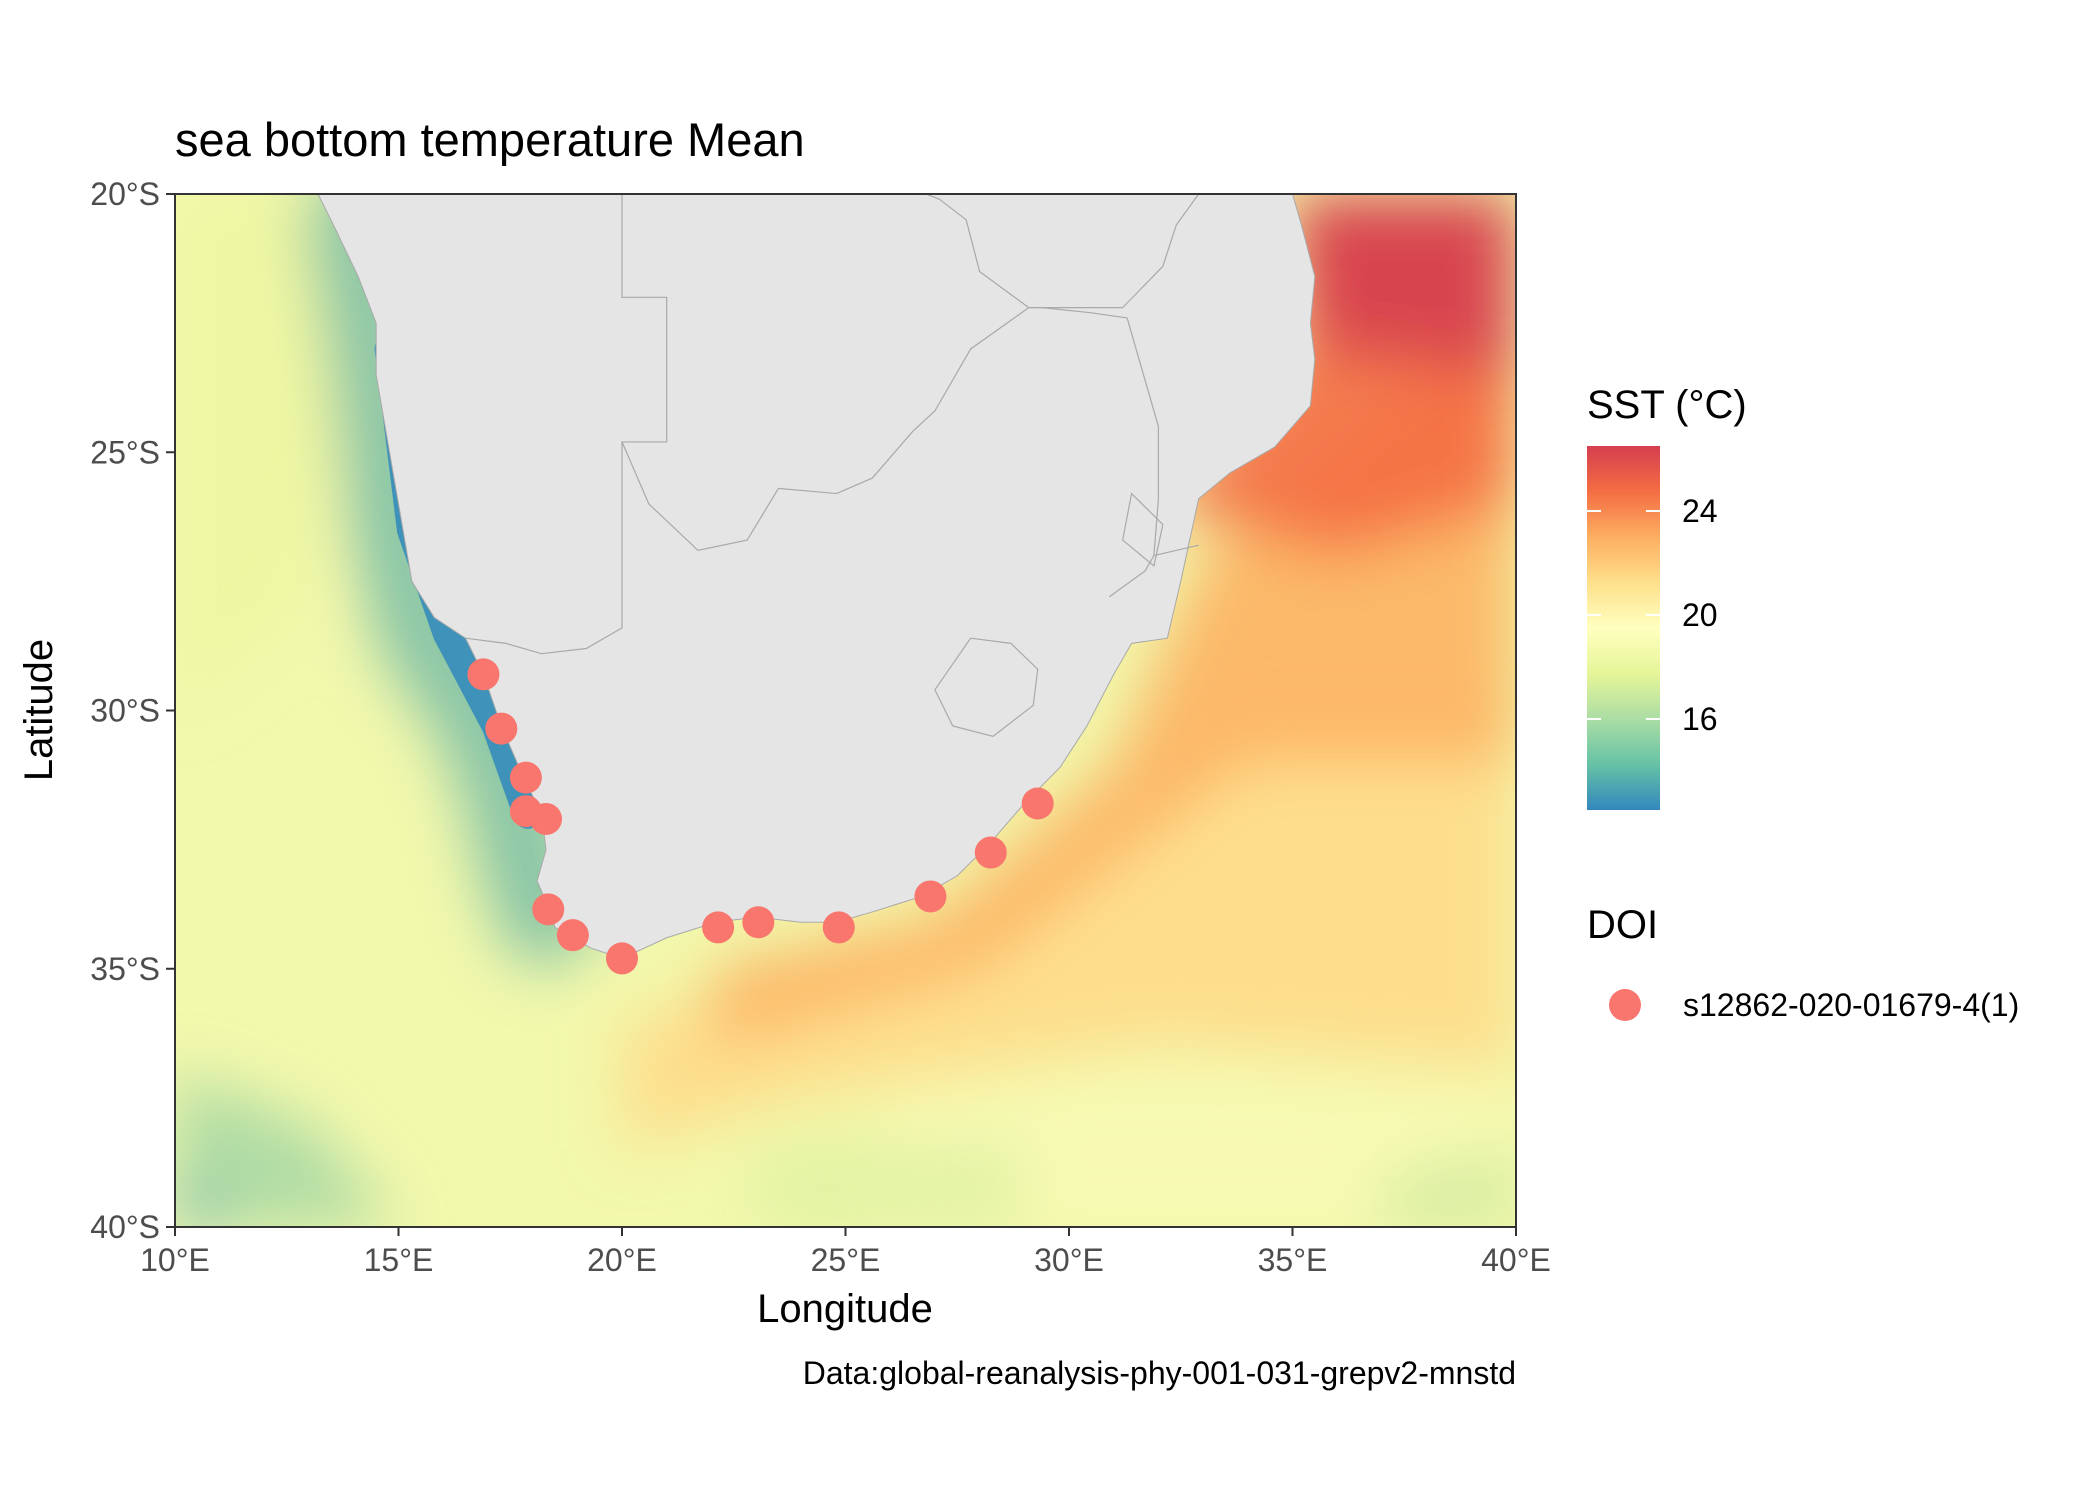  I want to click on x-tick-label: 40°E, so click(1516, 1260).